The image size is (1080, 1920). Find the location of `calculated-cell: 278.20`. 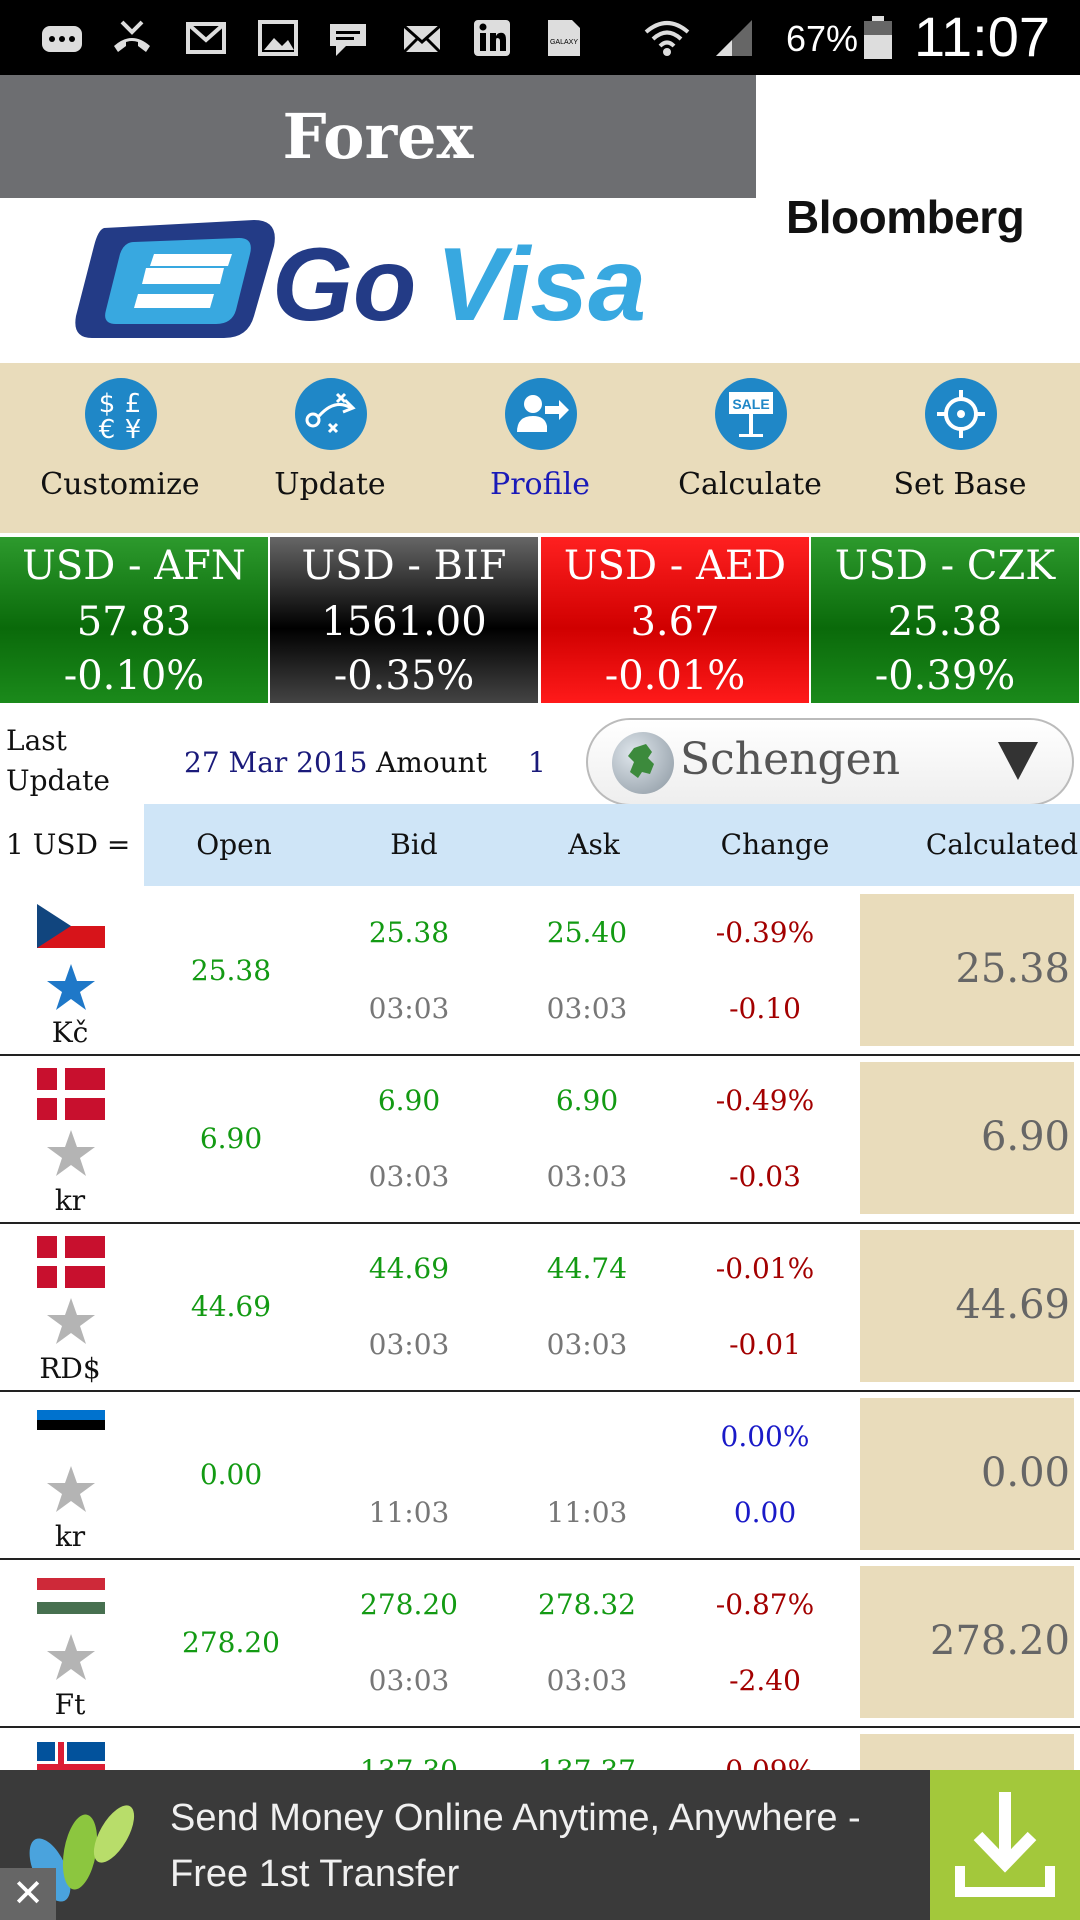

calculated-cell: 278.20 is located at coordinates (967, 1642).